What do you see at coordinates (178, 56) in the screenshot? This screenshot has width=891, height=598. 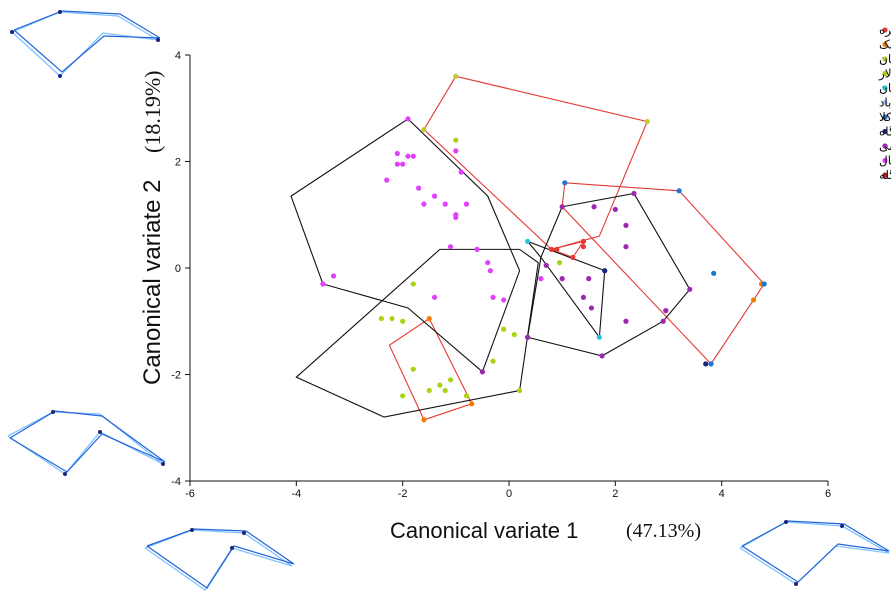 I see `y-tick-label: 4` at bounding box center [178, 56].